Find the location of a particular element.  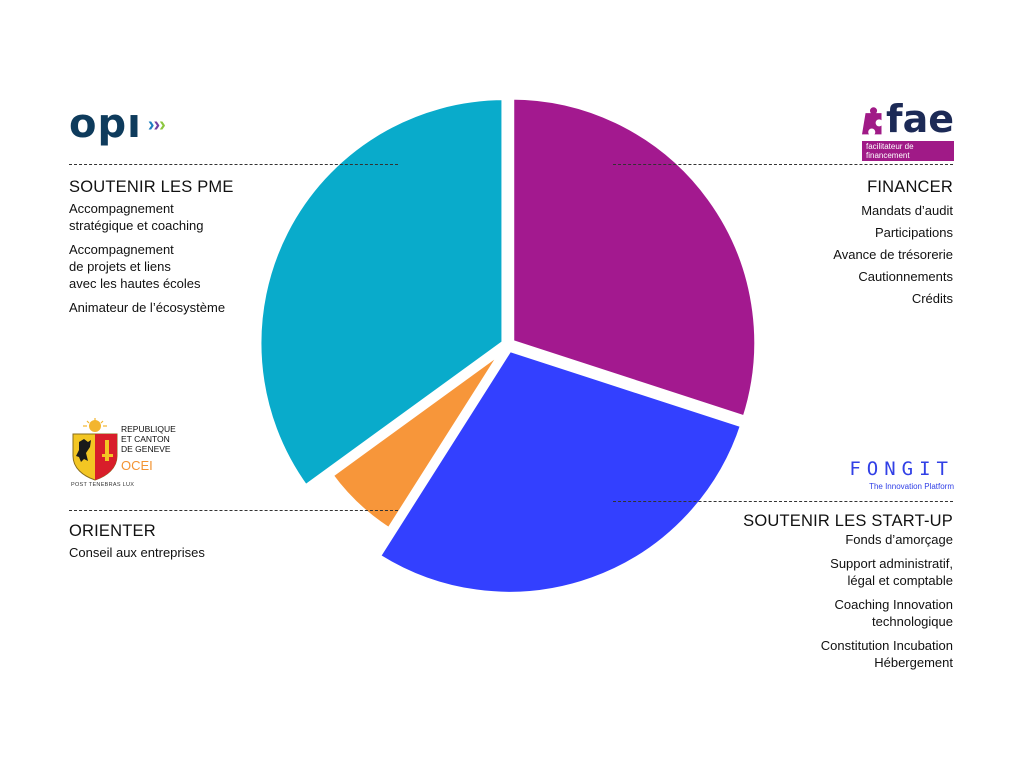

section-pme-item: Accompagnement stratégique et coaching is located at coordinates (136, 217).